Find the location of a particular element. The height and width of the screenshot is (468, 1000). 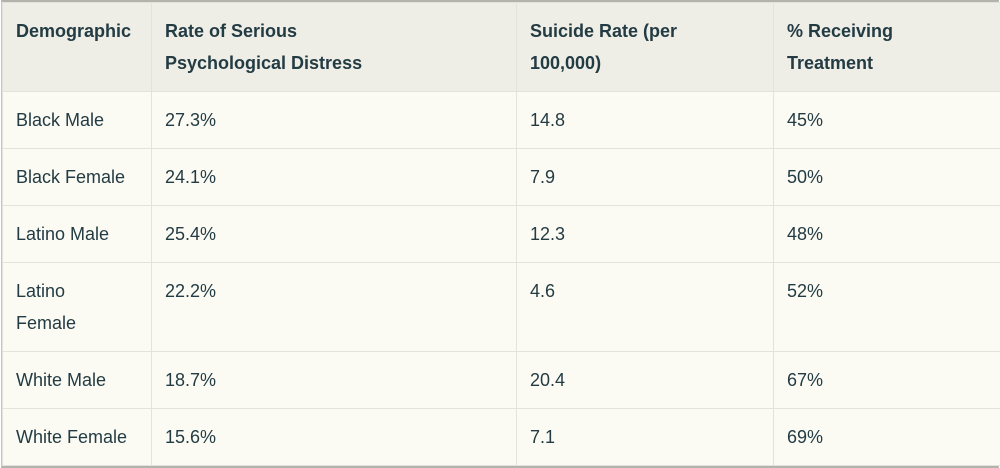

table-row: White Male 18.7% 20.4 67% is located at coordinates (501, 380).